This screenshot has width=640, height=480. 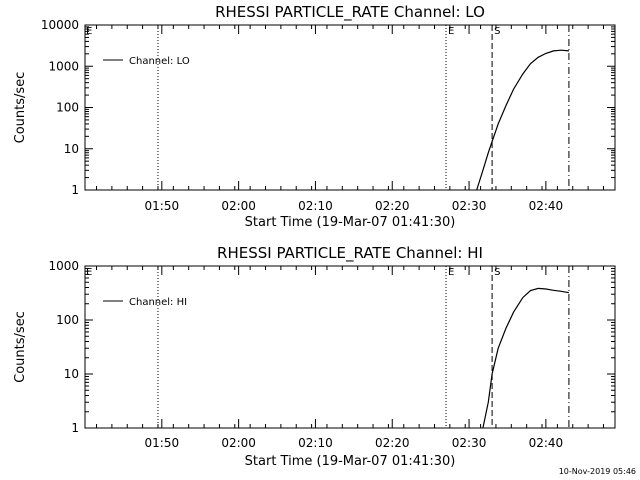 What do you see at coordinates (60, 25) in the screenshot?
I see `y-tick-label: 10000` at bounding box center [60, 25].